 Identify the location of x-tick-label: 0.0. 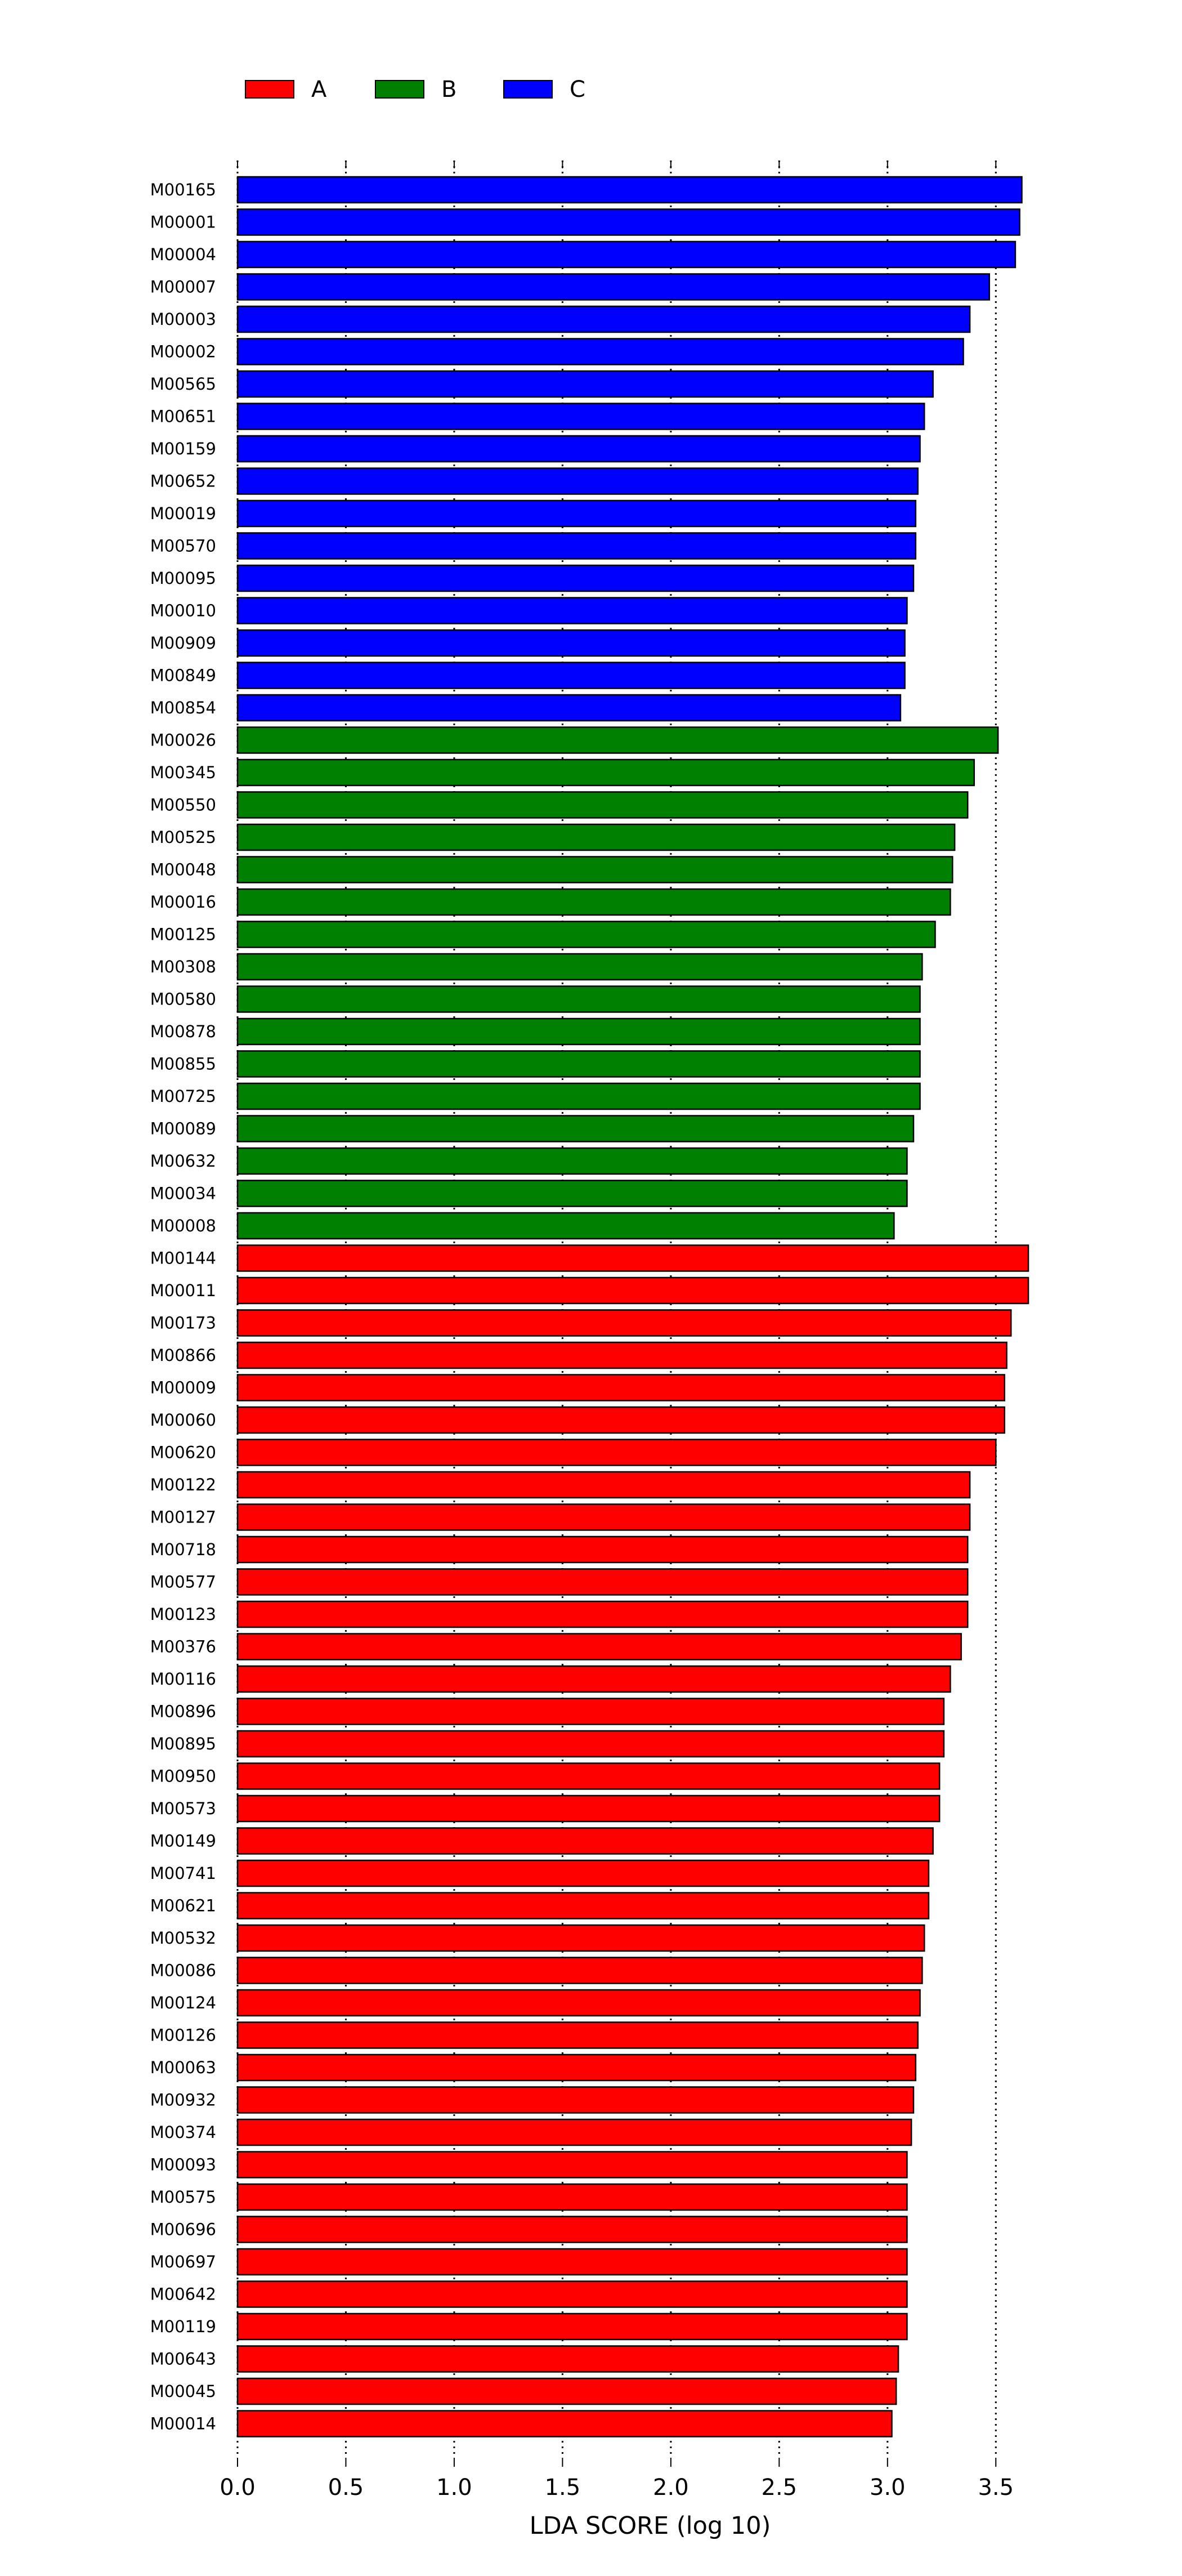
(238, 2488).